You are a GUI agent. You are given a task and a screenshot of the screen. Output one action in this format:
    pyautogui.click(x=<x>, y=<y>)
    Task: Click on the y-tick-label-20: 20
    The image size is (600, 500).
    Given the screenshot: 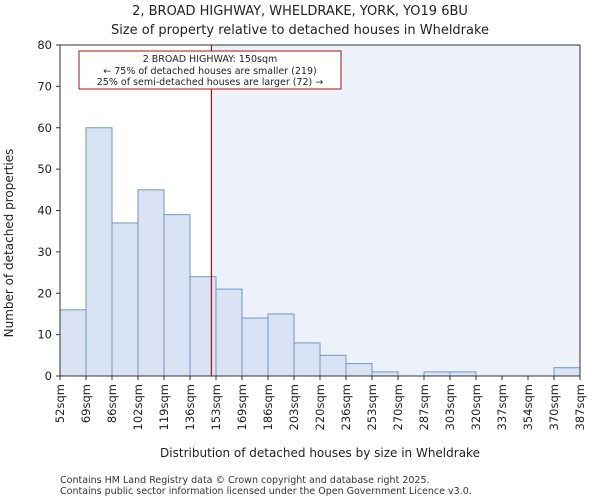 What is the action you would take?
    pyautogui.click(x=44, y=293)
    